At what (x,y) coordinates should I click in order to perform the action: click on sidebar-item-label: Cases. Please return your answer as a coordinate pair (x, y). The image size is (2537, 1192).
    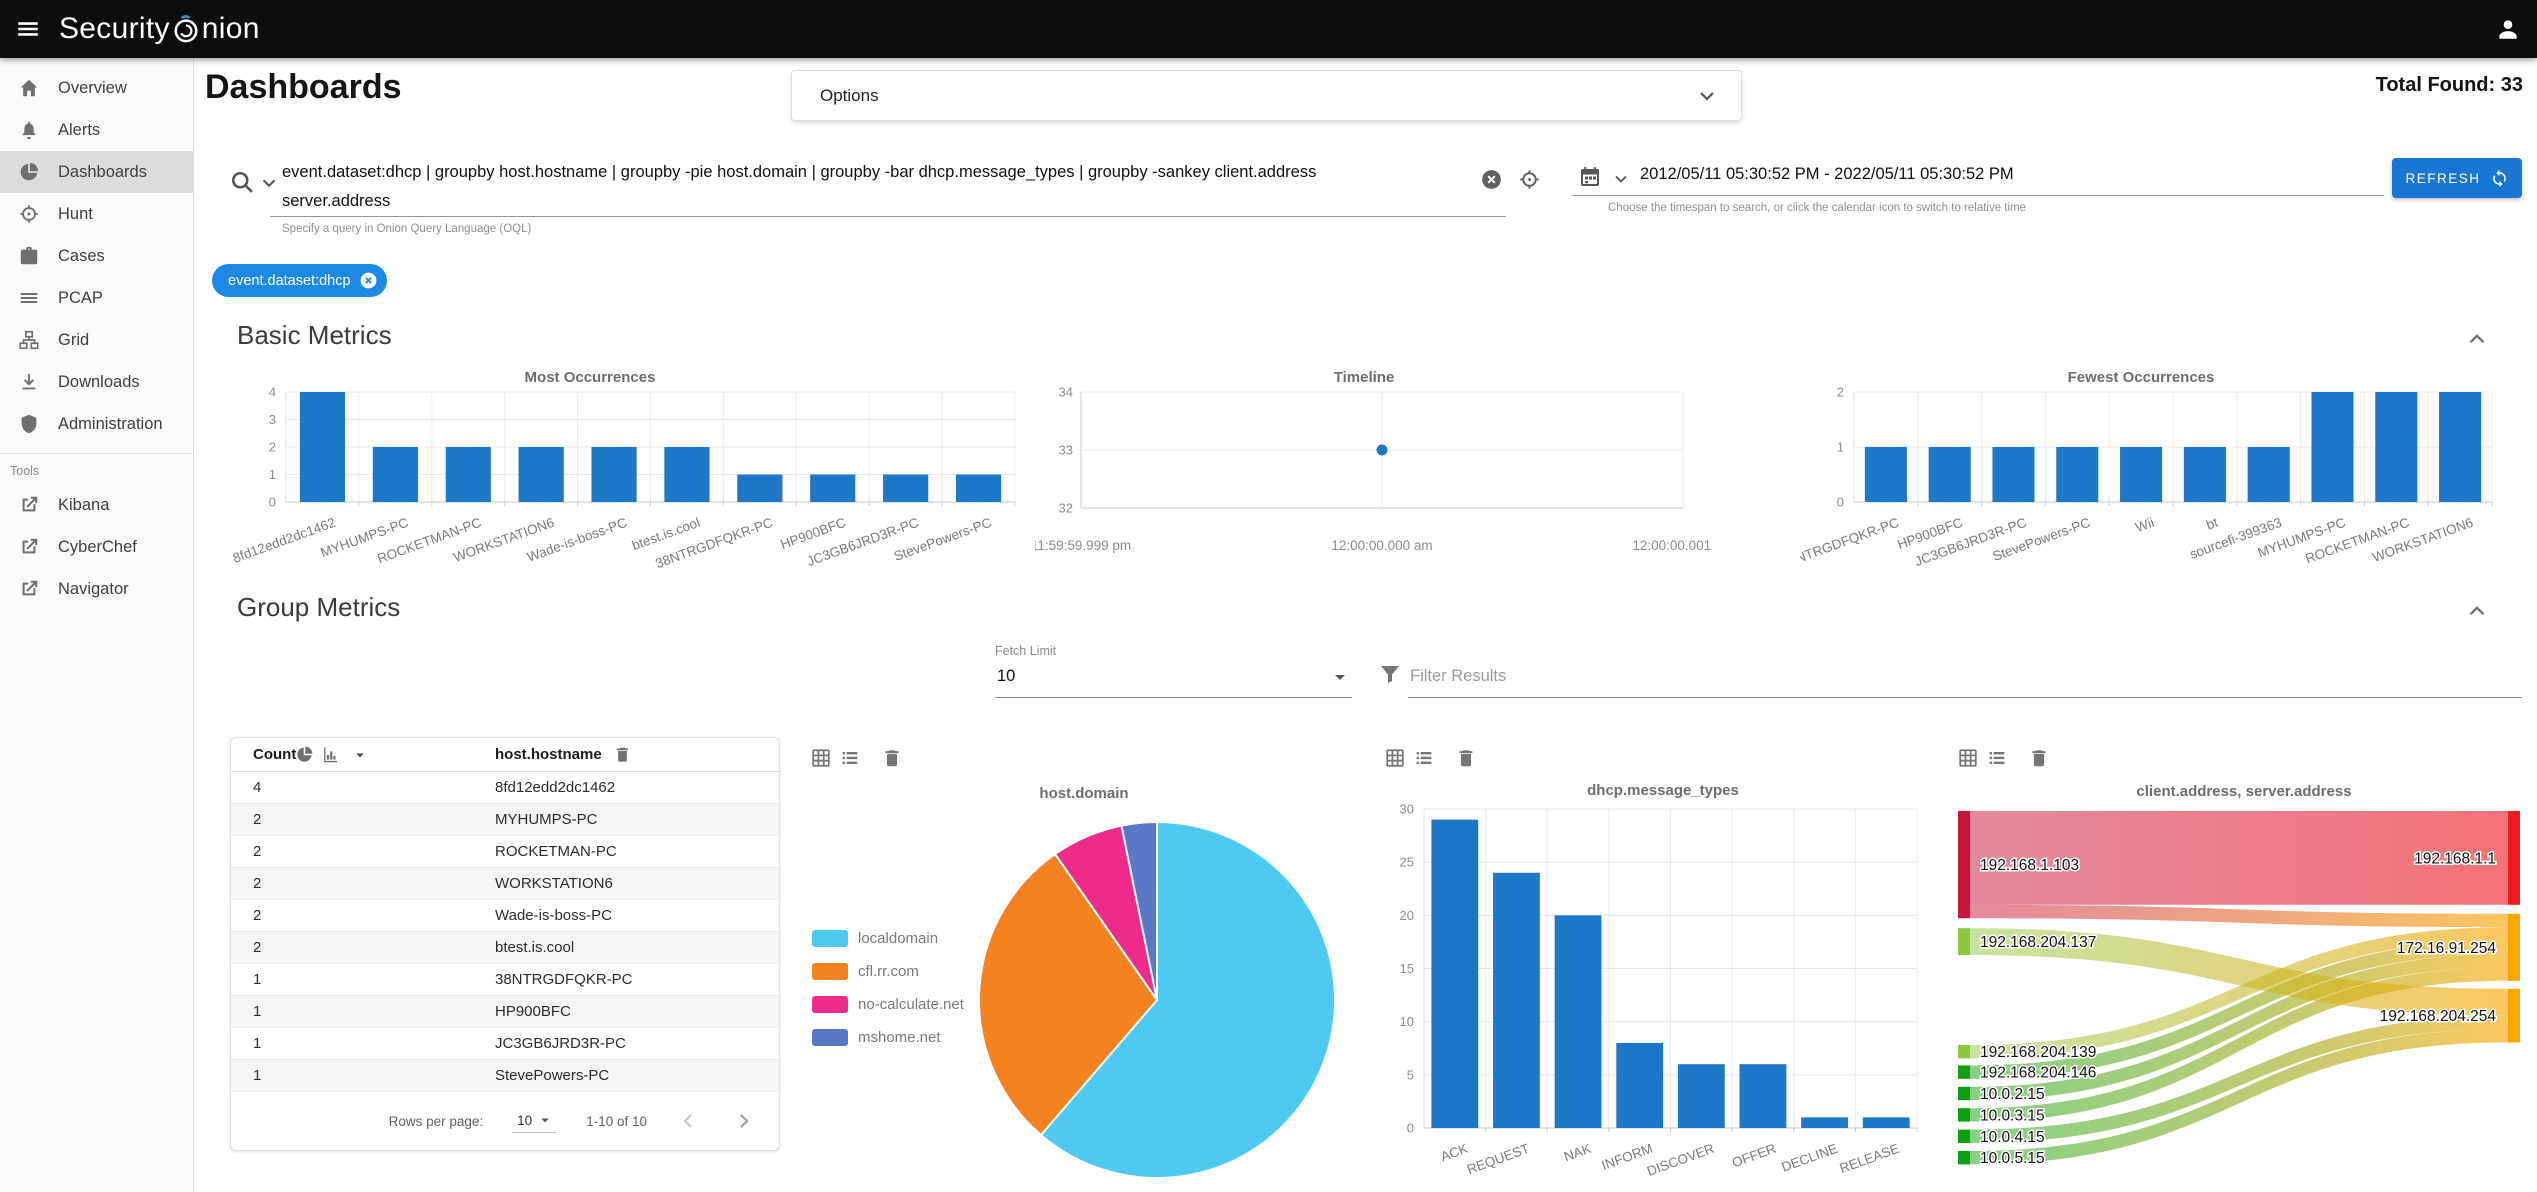
    Looking at the image, I should click on (81, 255).